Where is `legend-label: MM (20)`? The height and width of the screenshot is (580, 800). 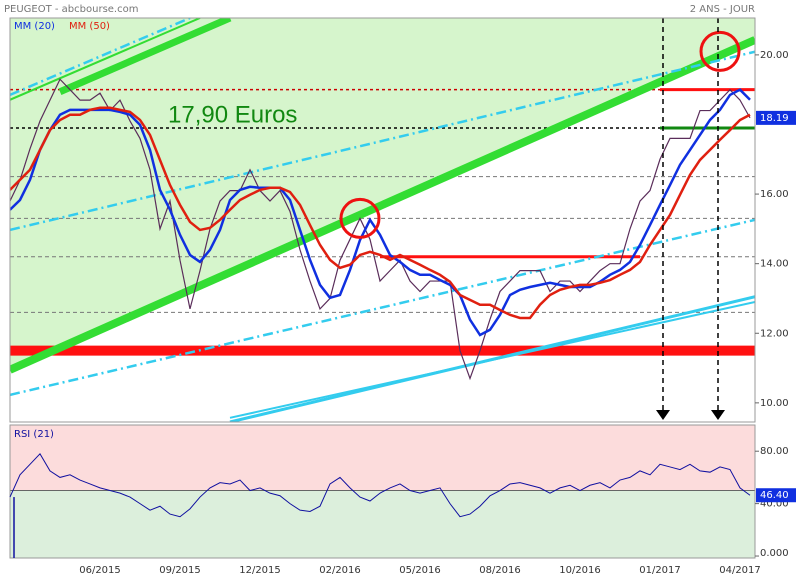
legend-label: MM (20) is located at coordinates (34, 26).